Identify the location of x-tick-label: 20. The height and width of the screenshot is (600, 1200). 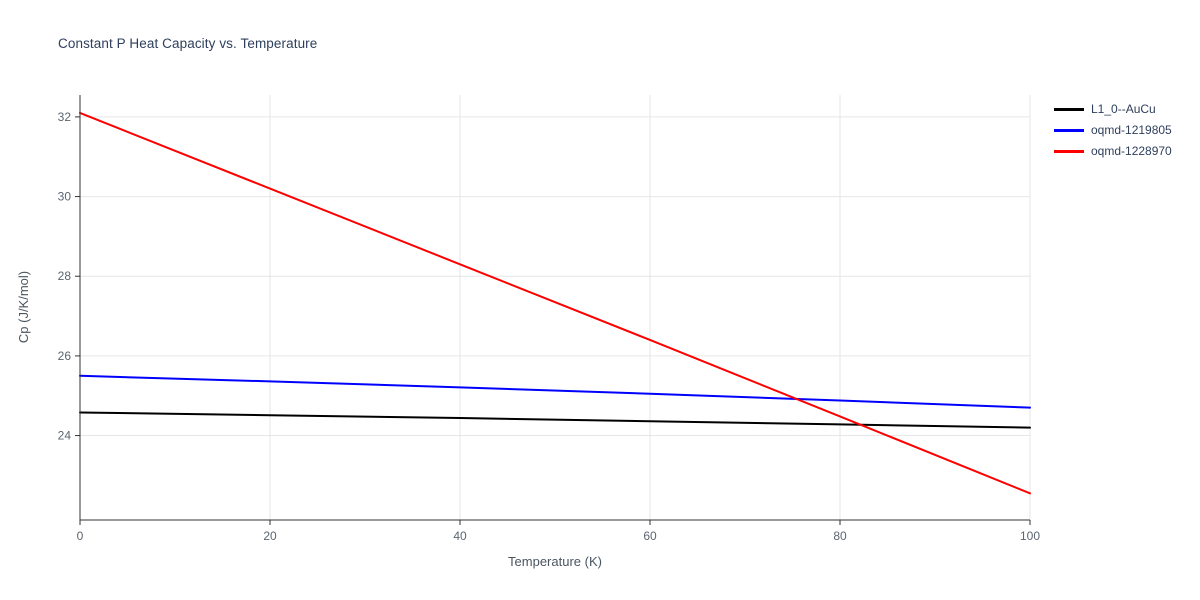
(270, 536).